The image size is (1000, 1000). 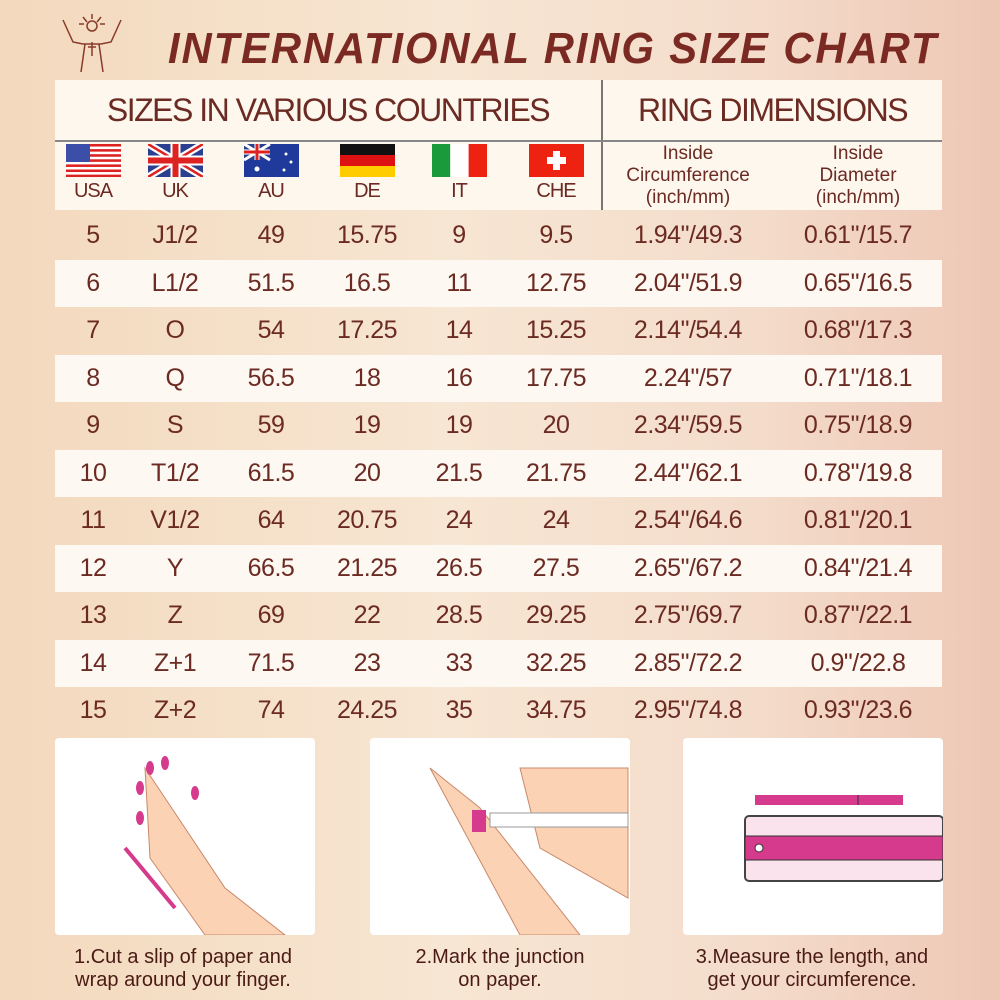 I want to click on table-cell: 2.75"/69.7, so click(x=688, y=615).